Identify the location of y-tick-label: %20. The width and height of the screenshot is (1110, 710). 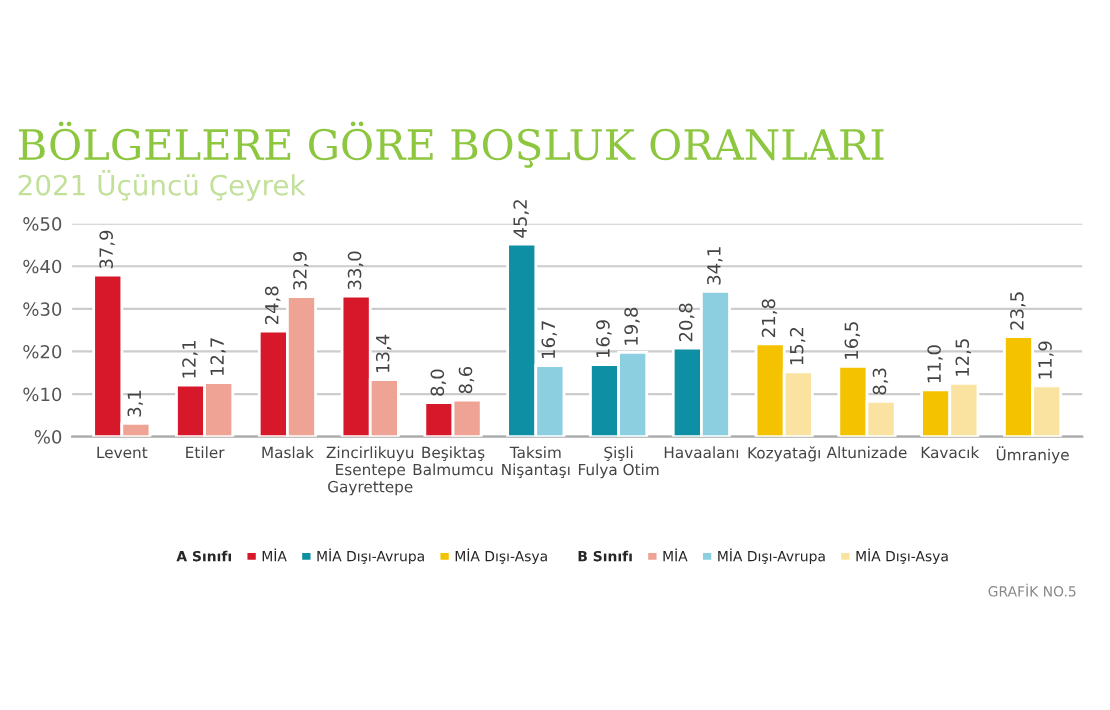
(42, 351).